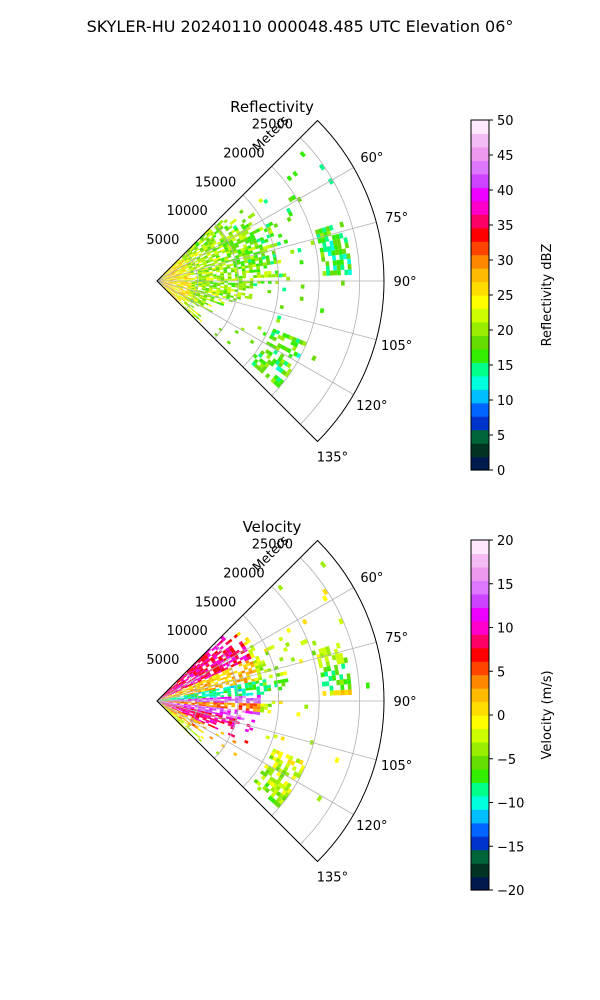  Describe the element at coordinates (505, 191) in the screenshot. I see `colorbar-tick-label: 40` at that location.